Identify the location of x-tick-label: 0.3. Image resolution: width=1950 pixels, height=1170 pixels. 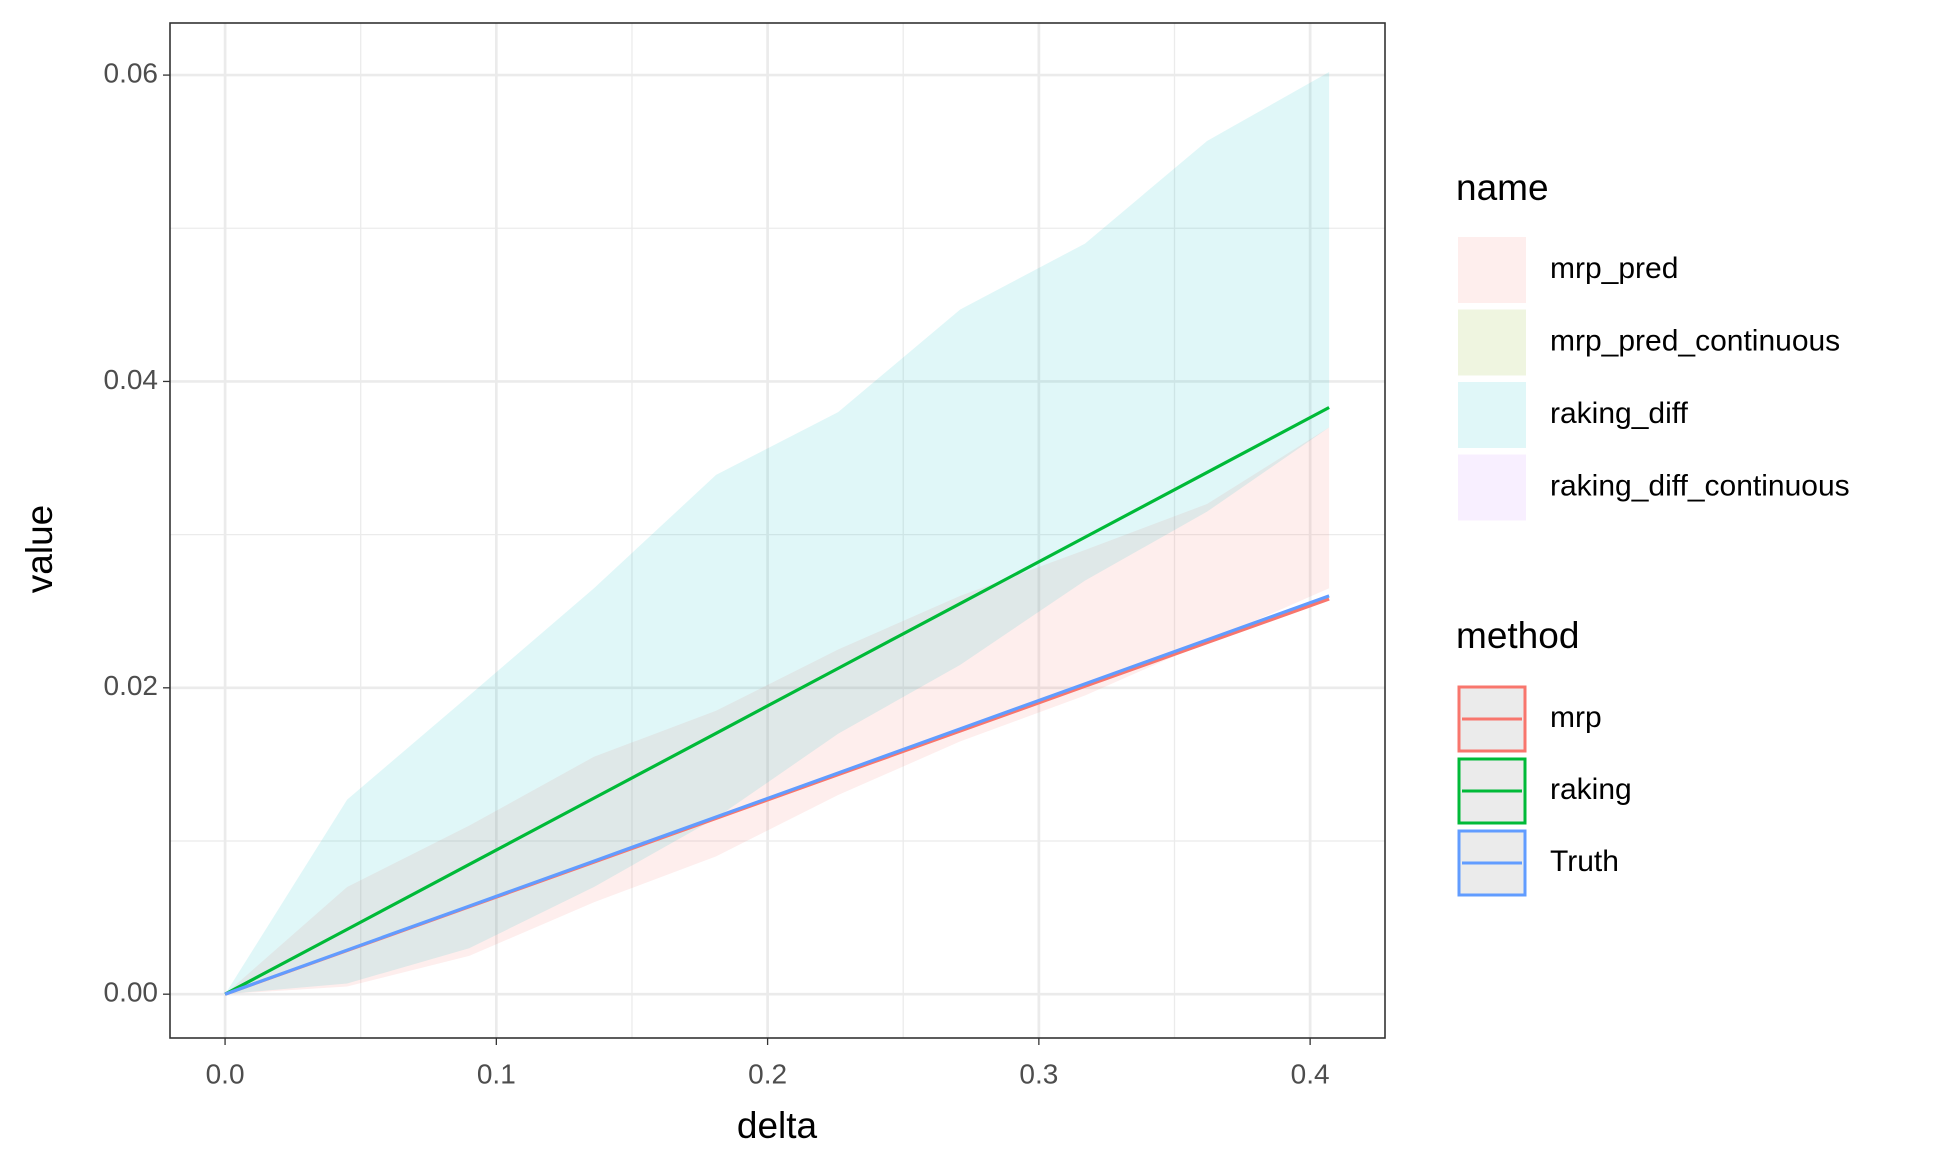
(1038, 1073).